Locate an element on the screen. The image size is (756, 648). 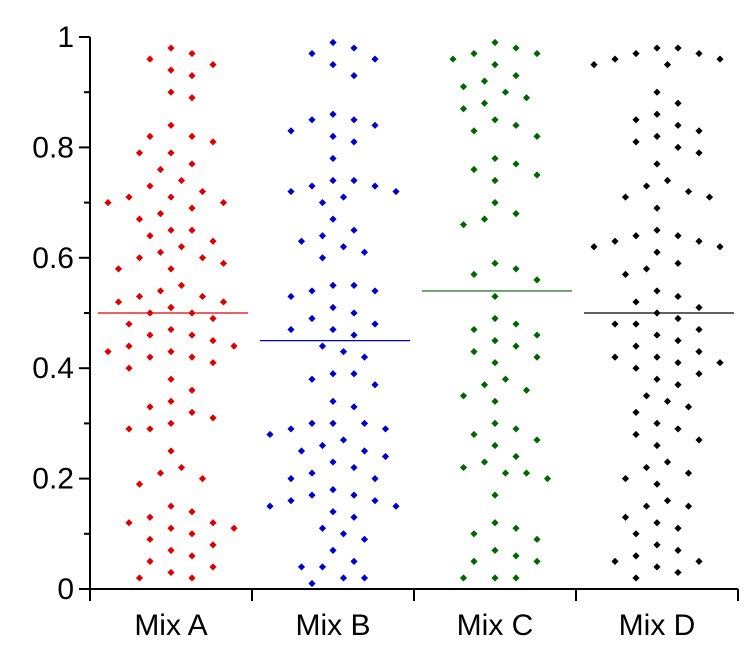
y-tick-label: 0.4 is located at coordinates (53, 368).